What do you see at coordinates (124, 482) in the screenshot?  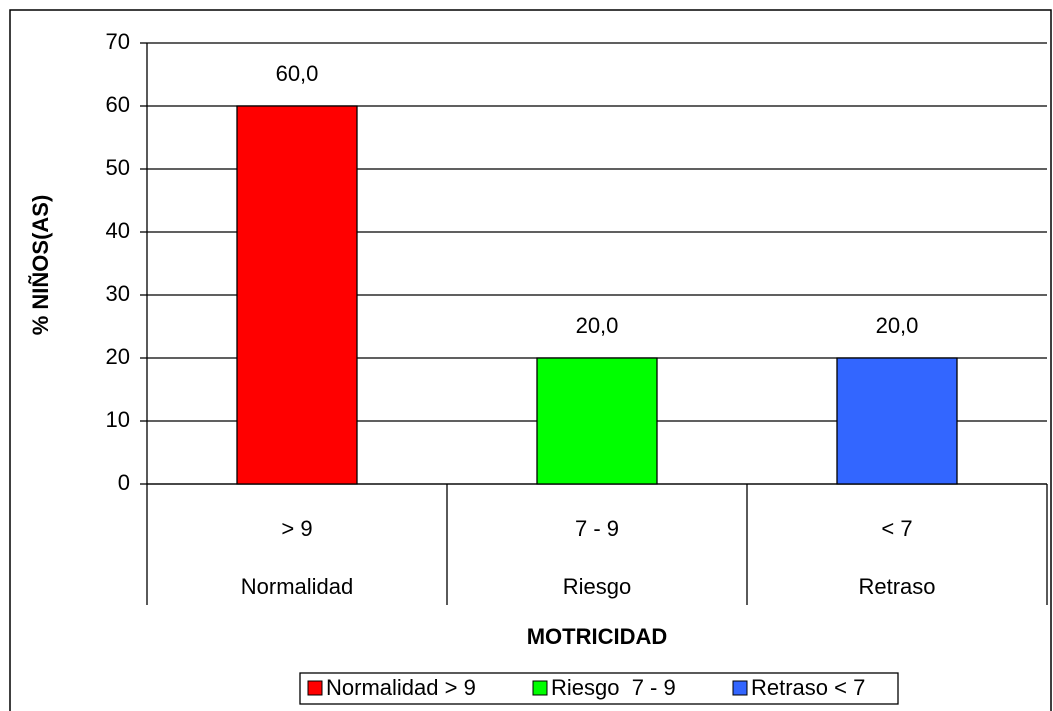 I see `y-tick-label: 0` at bounding box center [124, 482].